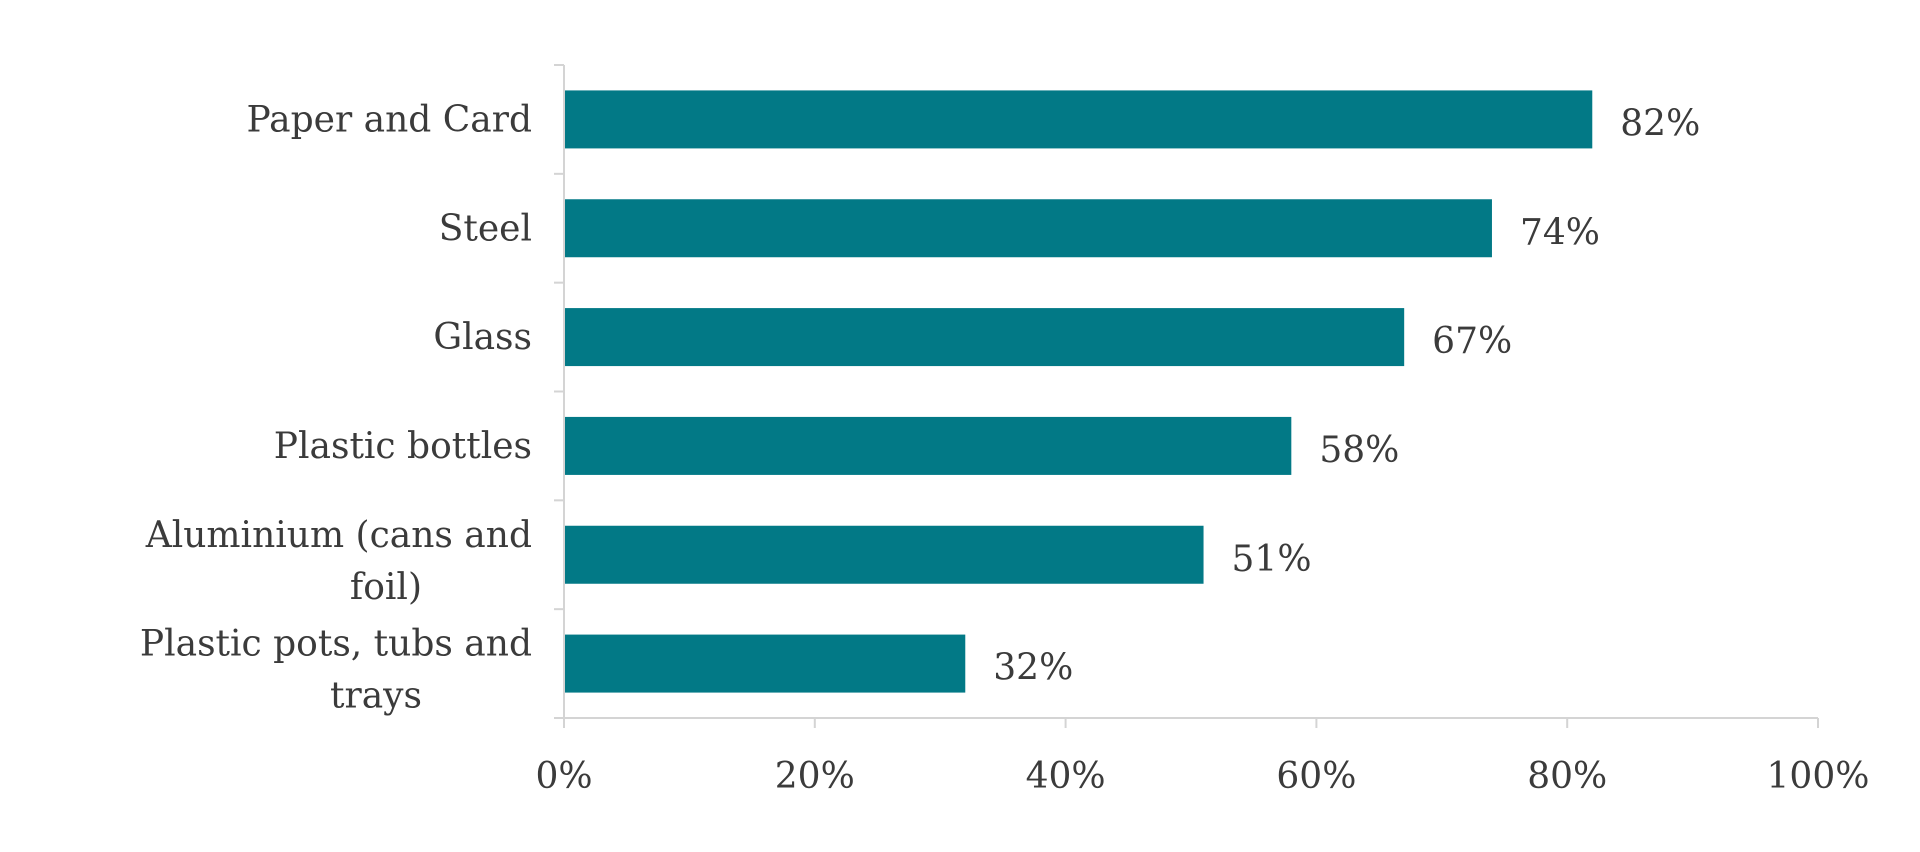  I want to click on data-label: 67%, so click(1472, 341).